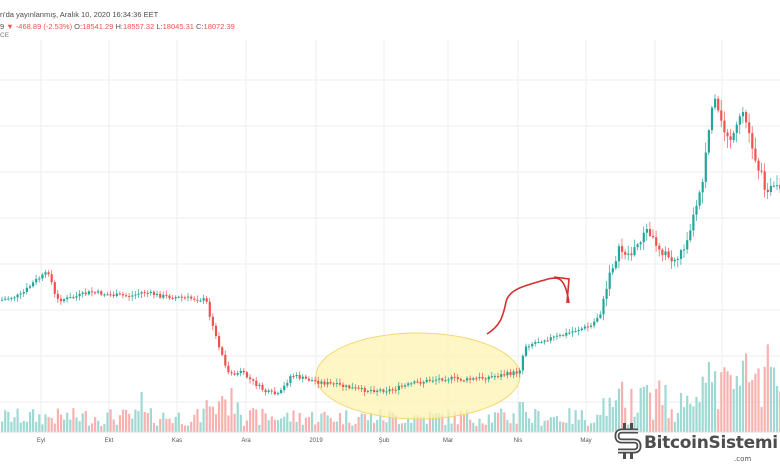  I want to click on x-tick-label: May, so click(586, 441).